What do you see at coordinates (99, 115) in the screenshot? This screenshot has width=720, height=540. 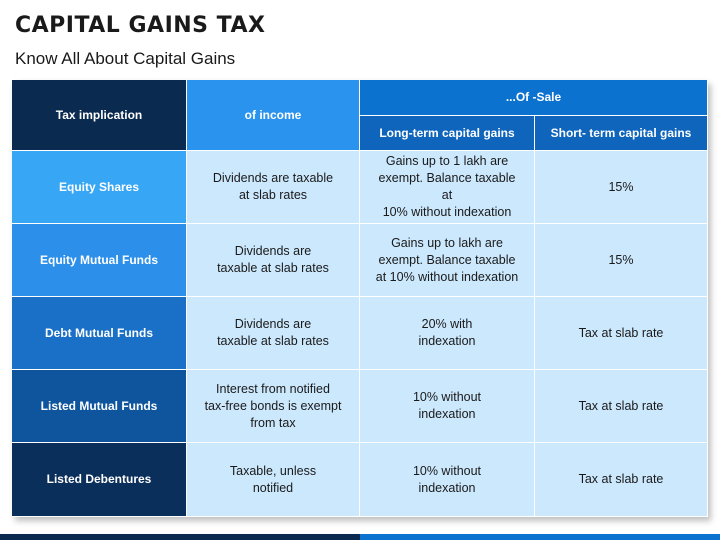 I see `header-tax-implication: Tax implication` at bounding box center [99, 115].